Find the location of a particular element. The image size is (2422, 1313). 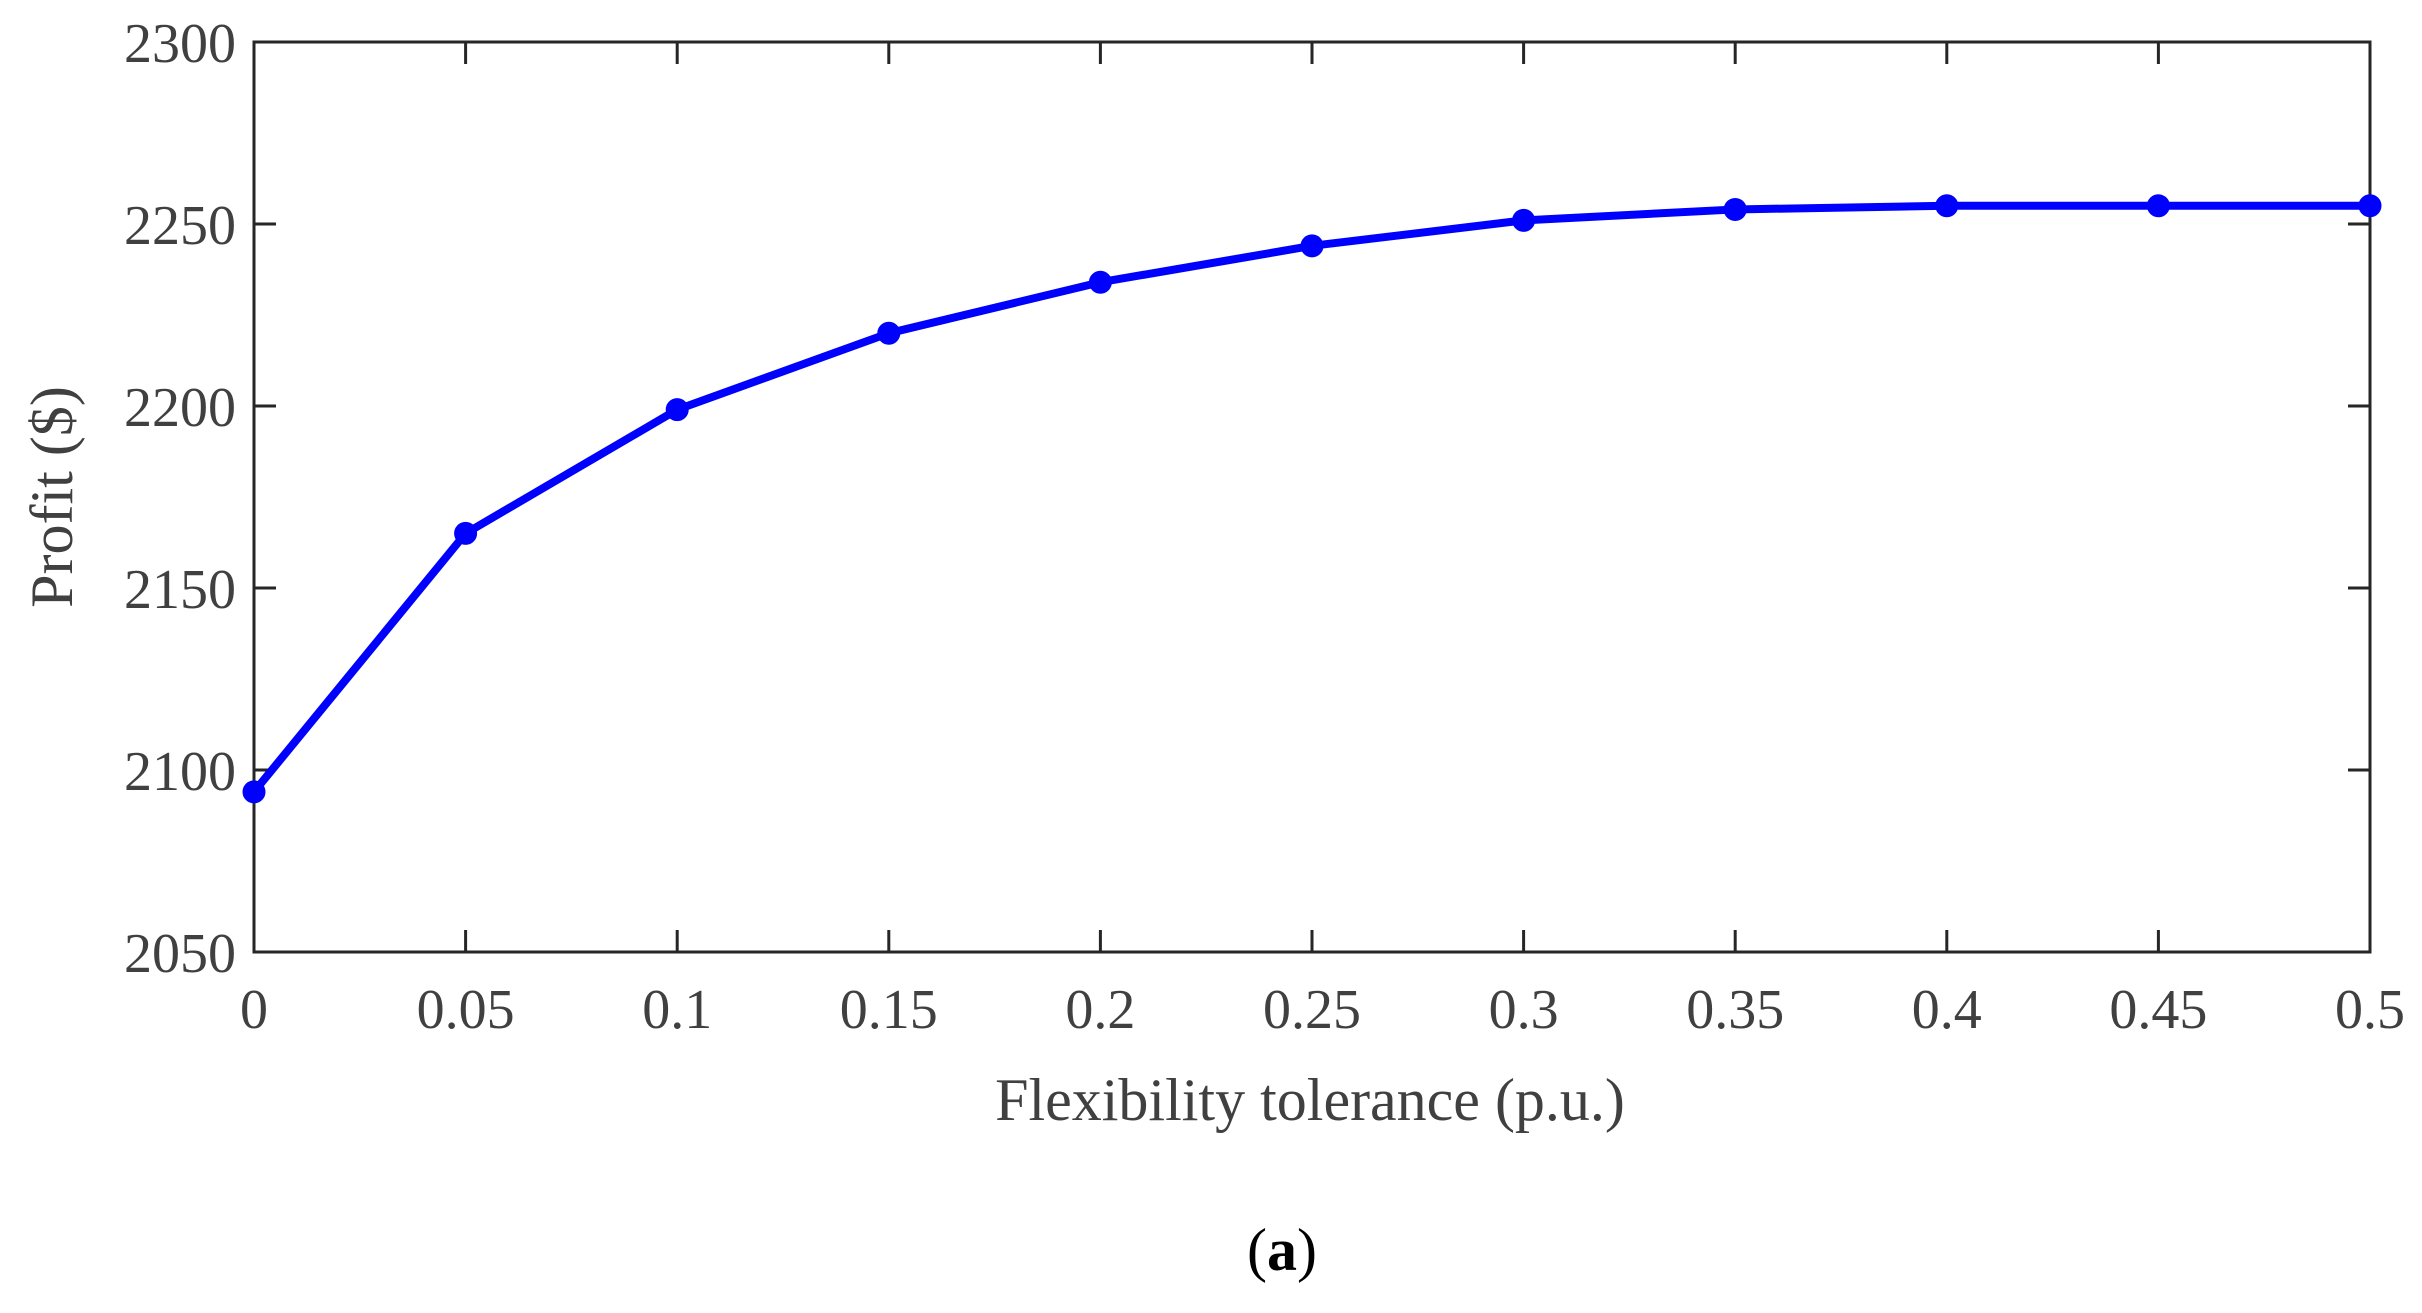

figure-caption: (a) is located at coordinates (1282, 1250).